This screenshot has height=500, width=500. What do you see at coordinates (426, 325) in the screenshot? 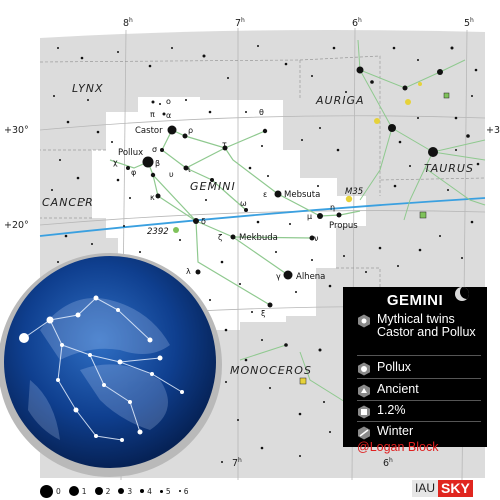
I see `info-meaning: Mythical twins Castor and Pollux` at bounding box center [426, 325].